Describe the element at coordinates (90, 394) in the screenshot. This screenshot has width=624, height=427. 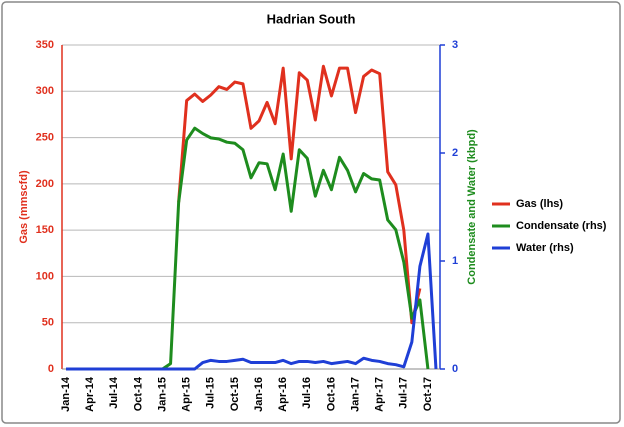
I see `x-tick-label: Apr-14` at that location.